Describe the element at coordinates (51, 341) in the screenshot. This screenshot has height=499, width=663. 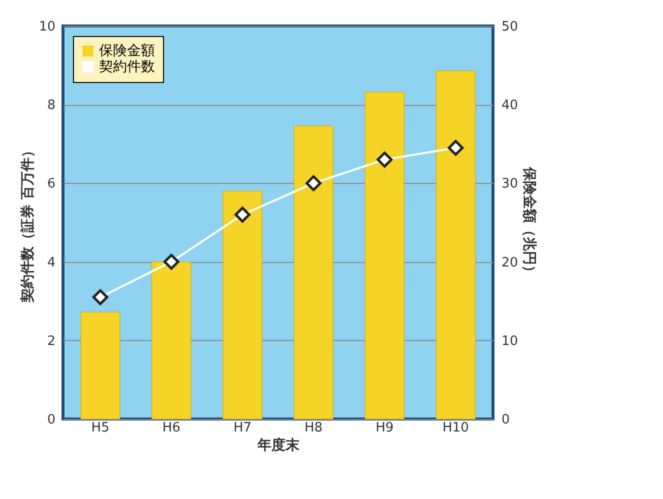
I see `y-tick-label: 2` at that location.